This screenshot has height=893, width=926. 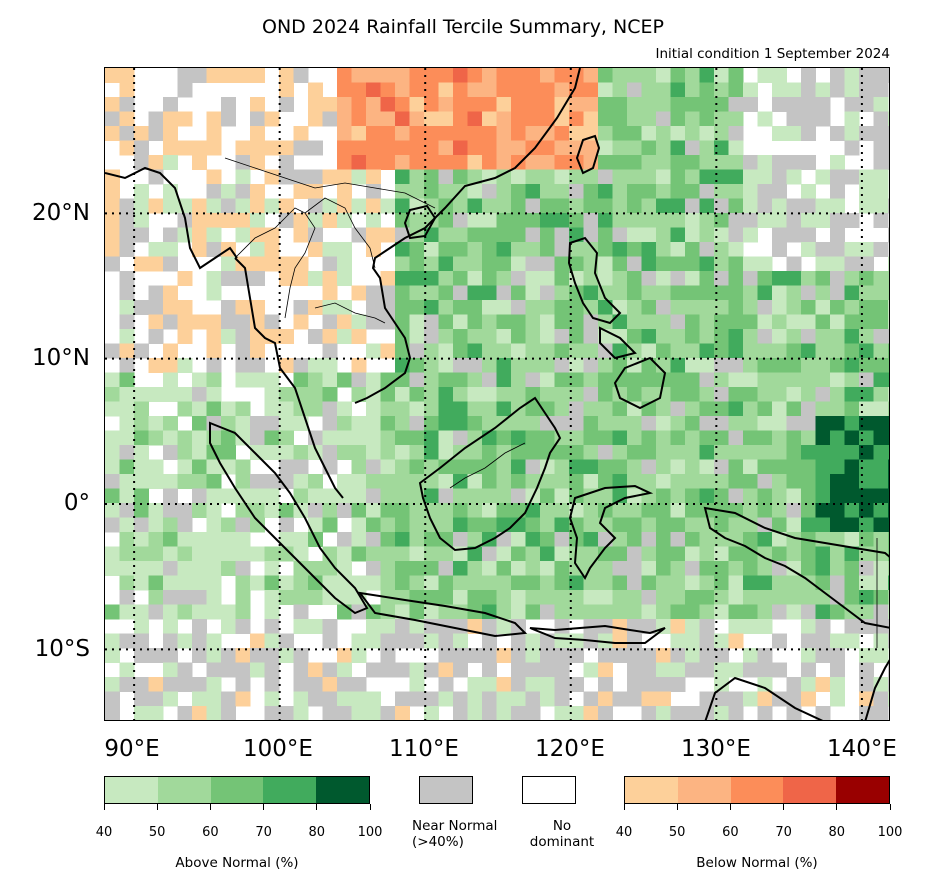 I want to click on colorbar-segment, so click(x=704, y=790).